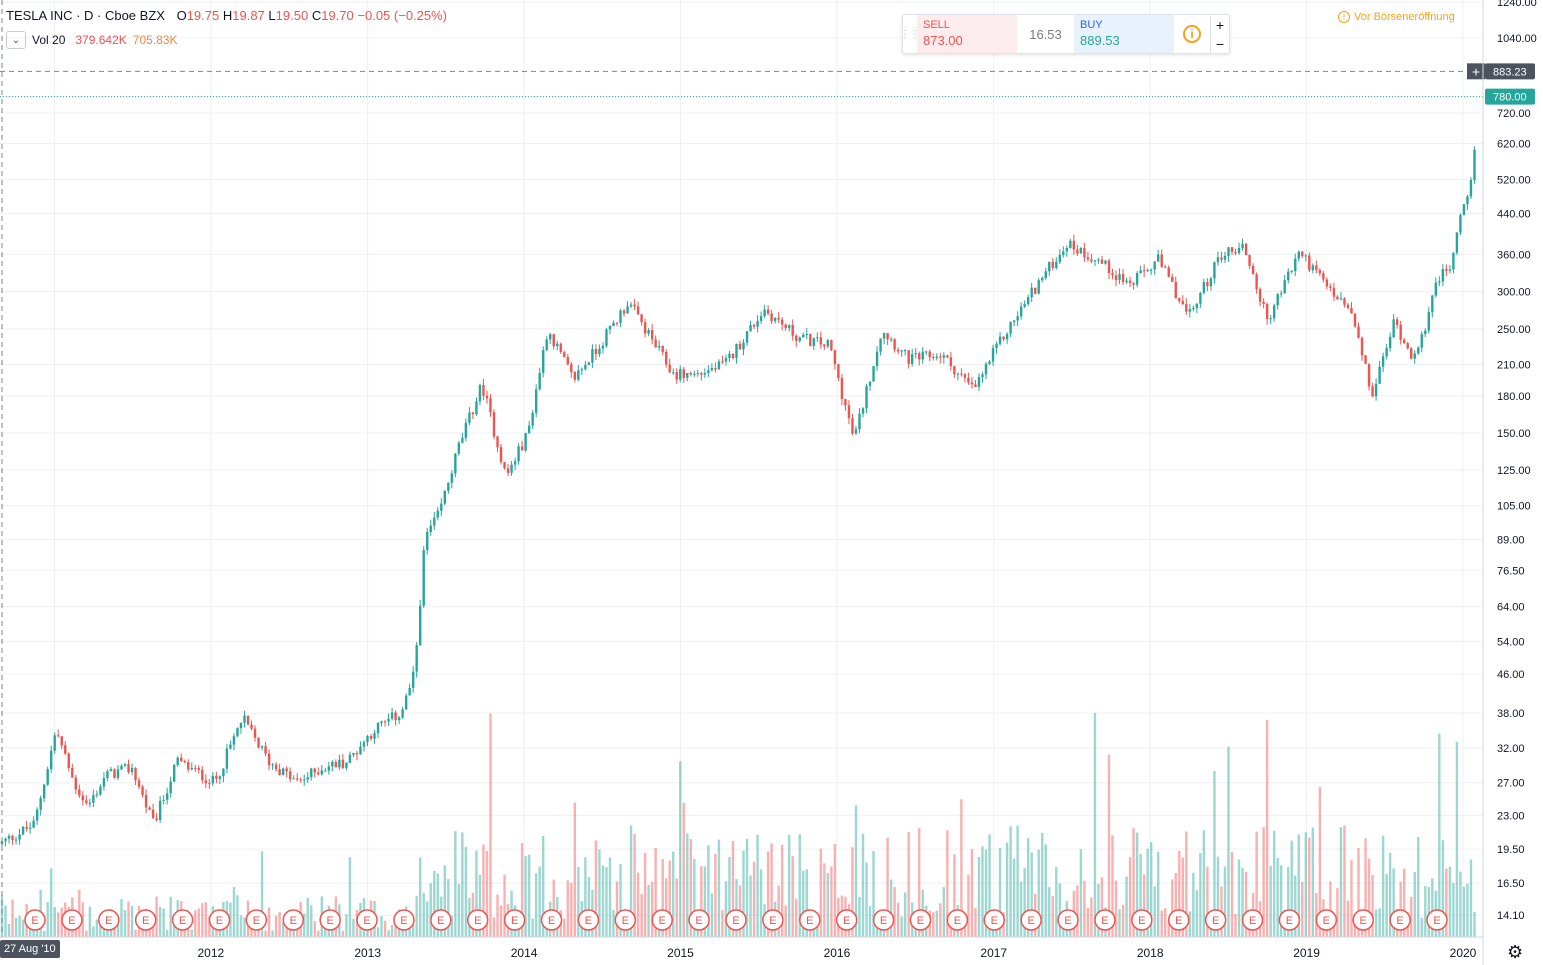 Image resolution: width=1543 pixels, height=965 pixels. I want to click on gear-icon: ⚙, so click(1515, 952).